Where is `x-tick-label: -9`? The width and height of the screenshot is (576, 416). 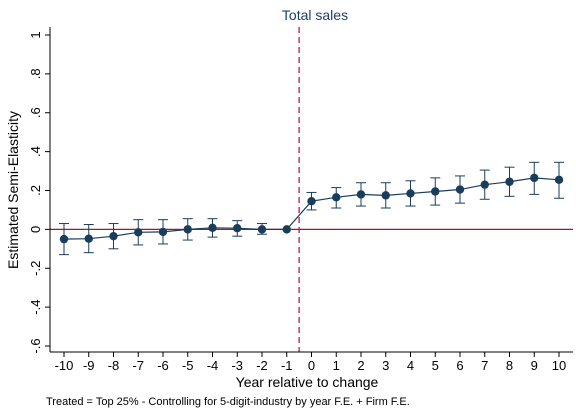
x-tick-label: -9 is located at coordinates (89, 365).